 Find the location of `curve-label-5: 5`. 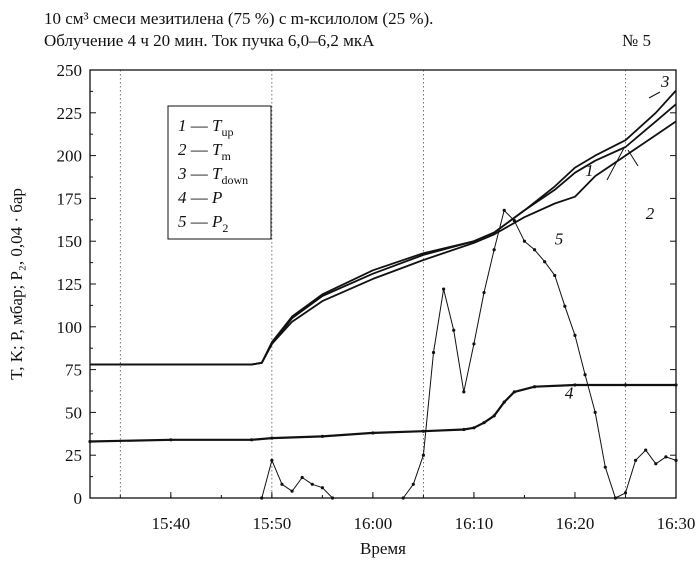

curve-label-5: 5 is located at coordinates (559, 239).